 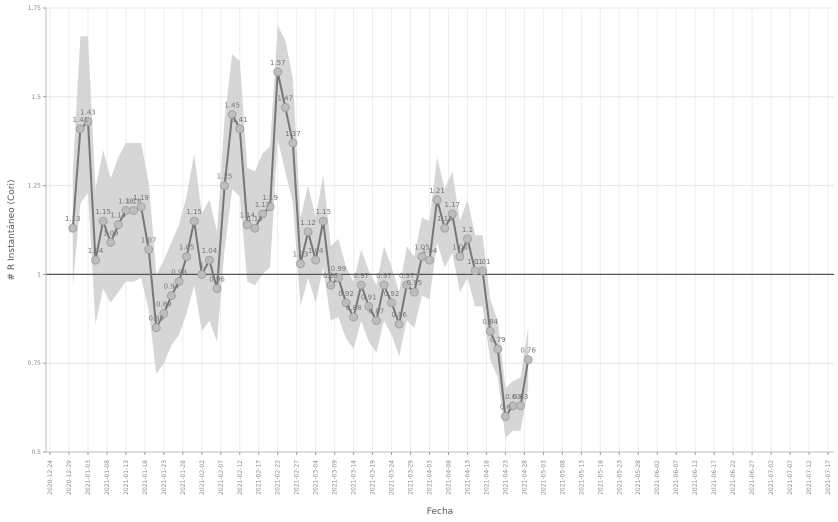 I want to click on x-tick-label: 2021-02-12, so click(x=240, y=477).